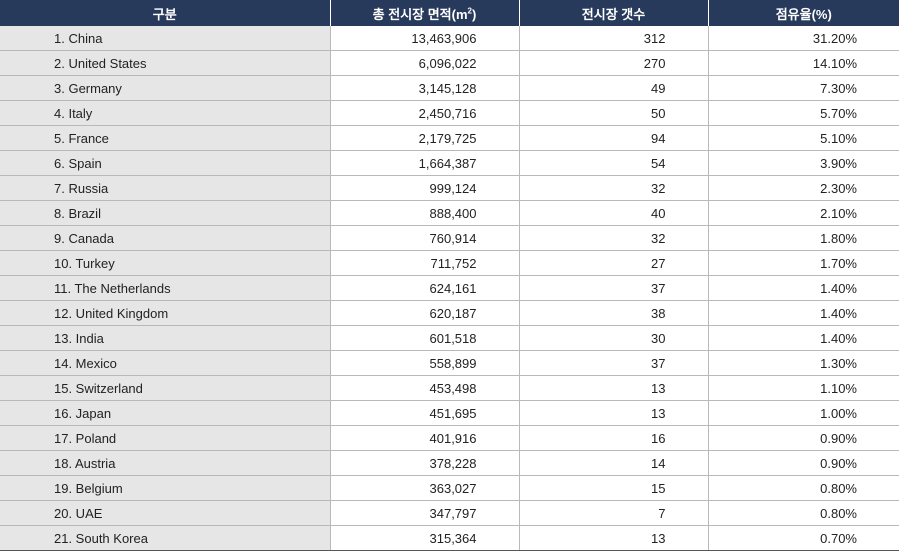 This screenshot has width=899, height=551. What do you see at coordinates (165, 513) in the screenshot?
I see `country-cell: 20. UAE` at bounding box center [165, 513].